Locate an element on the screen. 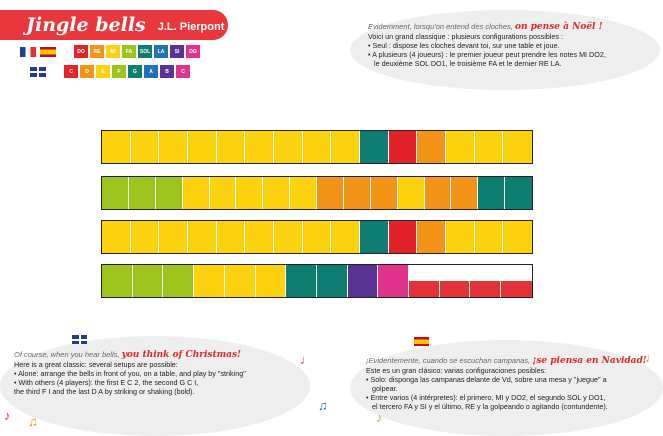 This screenshot has height=436, width=663. note-chip: A is located at coordinates (151, 71).